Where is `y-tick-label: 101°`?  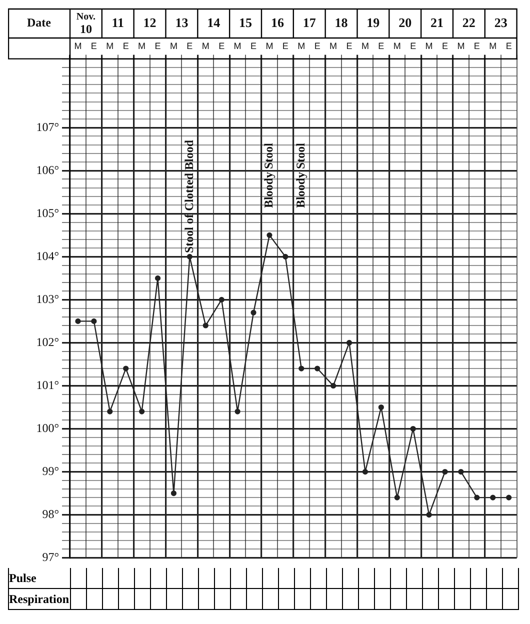
y-tick-label: 101° is located at coordinates (48, 385).